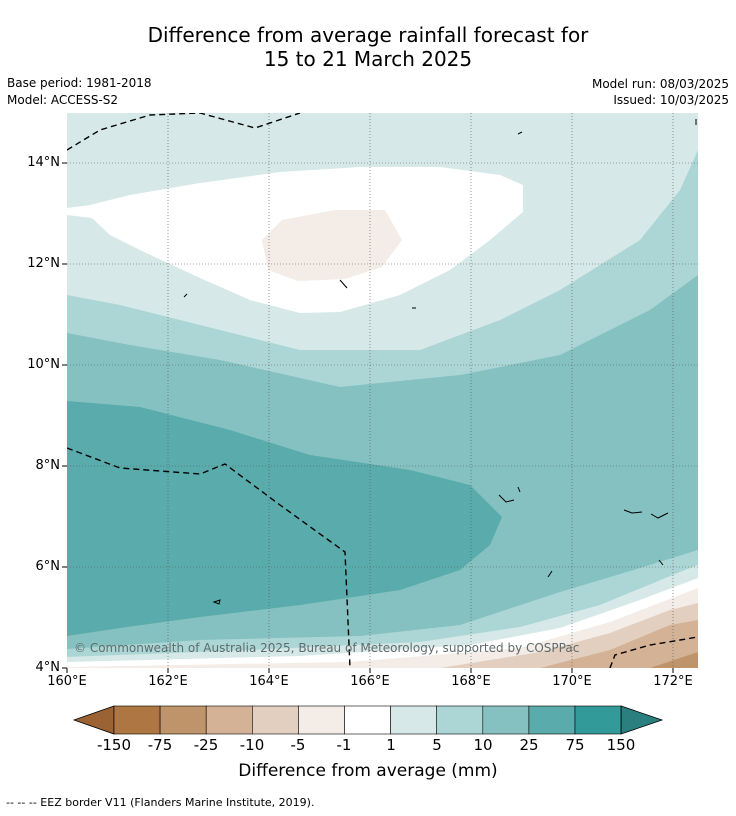 The width and height of the screenshot is (736, 816). What do you see at coordinates (43, 364) in the screenshot?
I see `lat-label-10n: 10°N` at bounding box center [43, 364].